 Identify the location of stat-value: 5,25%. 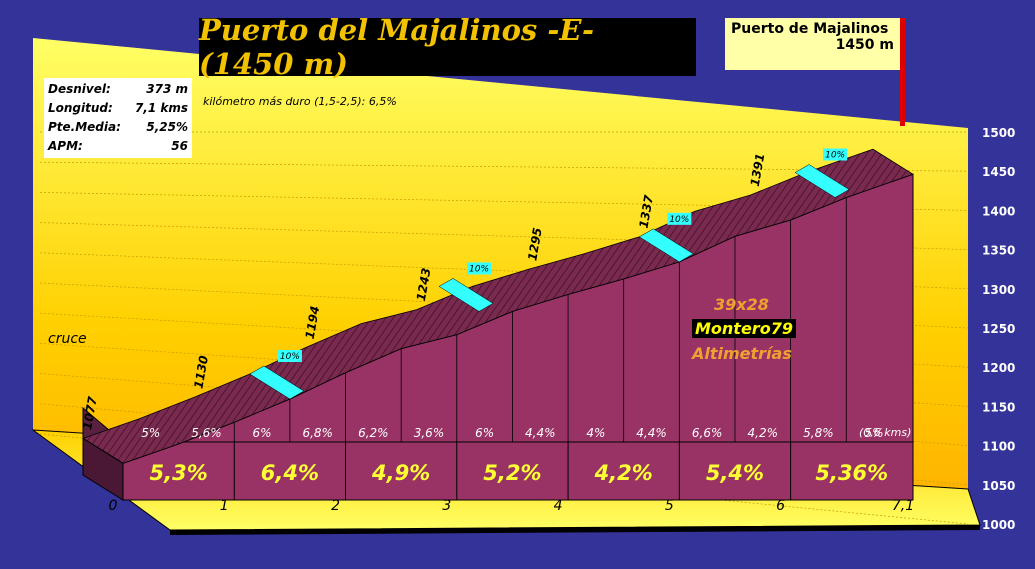
(167, 127).